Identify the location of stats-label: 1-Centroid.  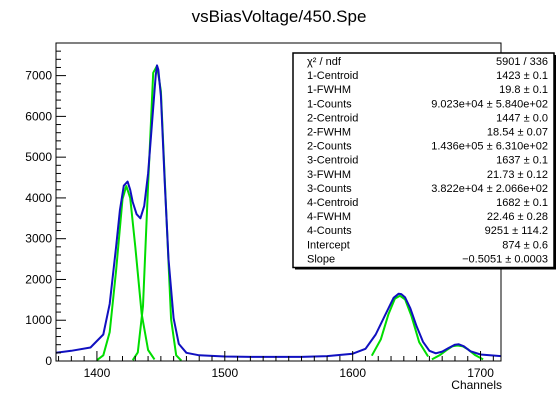
(332, 76).